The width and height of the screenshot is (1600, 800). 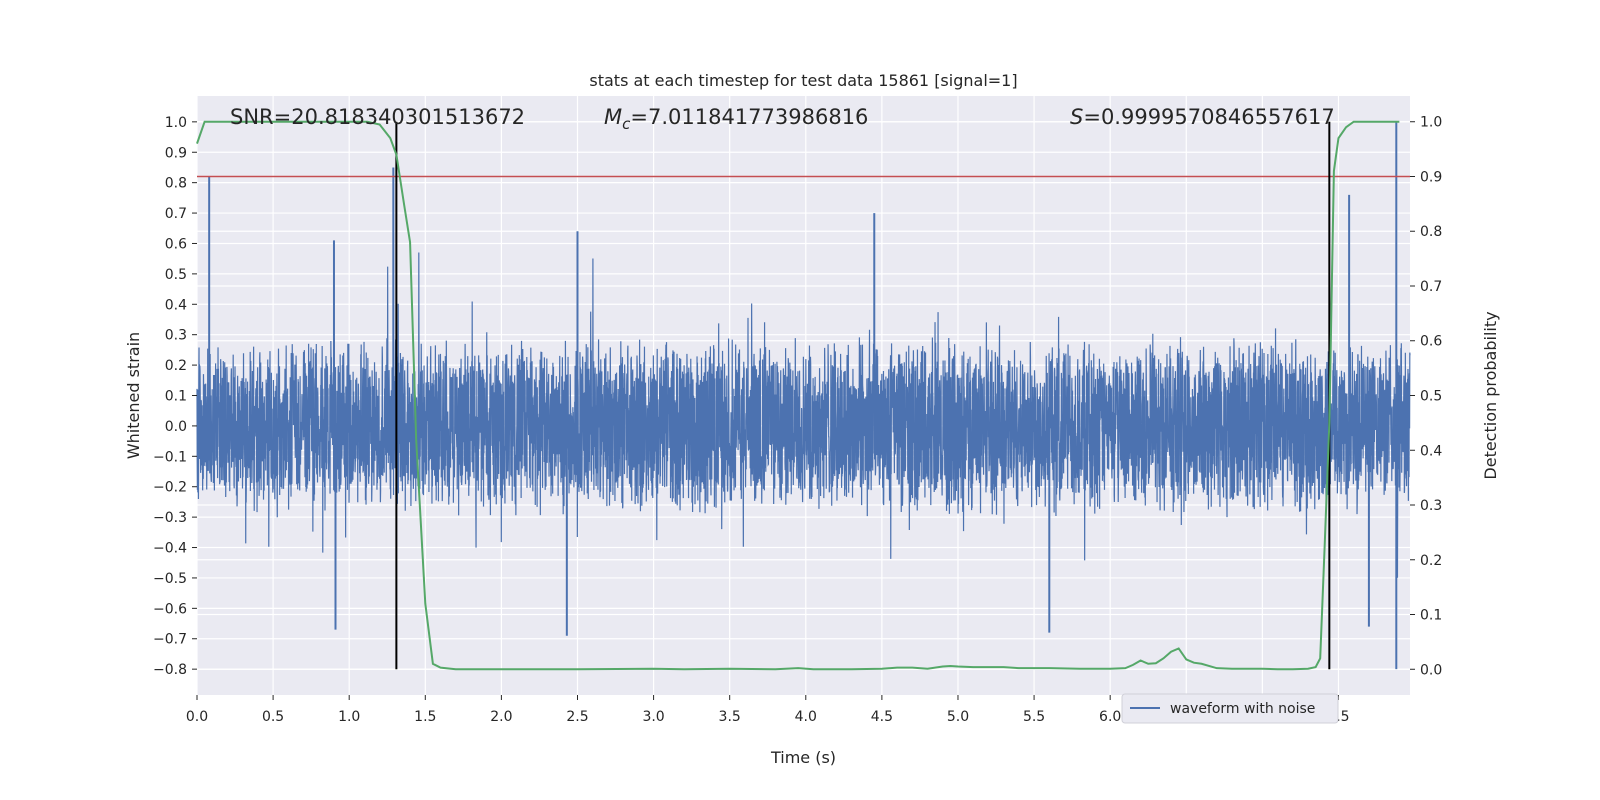 I want to click on y-right-tick-label: 0.4, so click(x=1431, y=451).